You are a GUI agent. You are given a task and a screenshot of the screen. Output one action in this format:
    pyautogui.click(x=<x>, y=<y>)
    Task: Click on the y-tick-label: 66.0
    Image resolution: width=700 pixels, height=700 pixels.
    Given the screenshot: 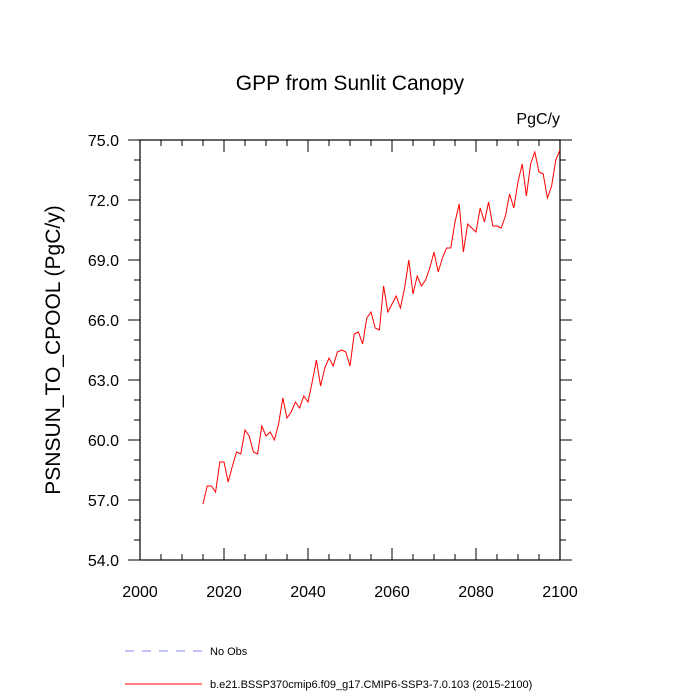 What is the action you would take?
    pyautogui.click(x=103, y=321)
    